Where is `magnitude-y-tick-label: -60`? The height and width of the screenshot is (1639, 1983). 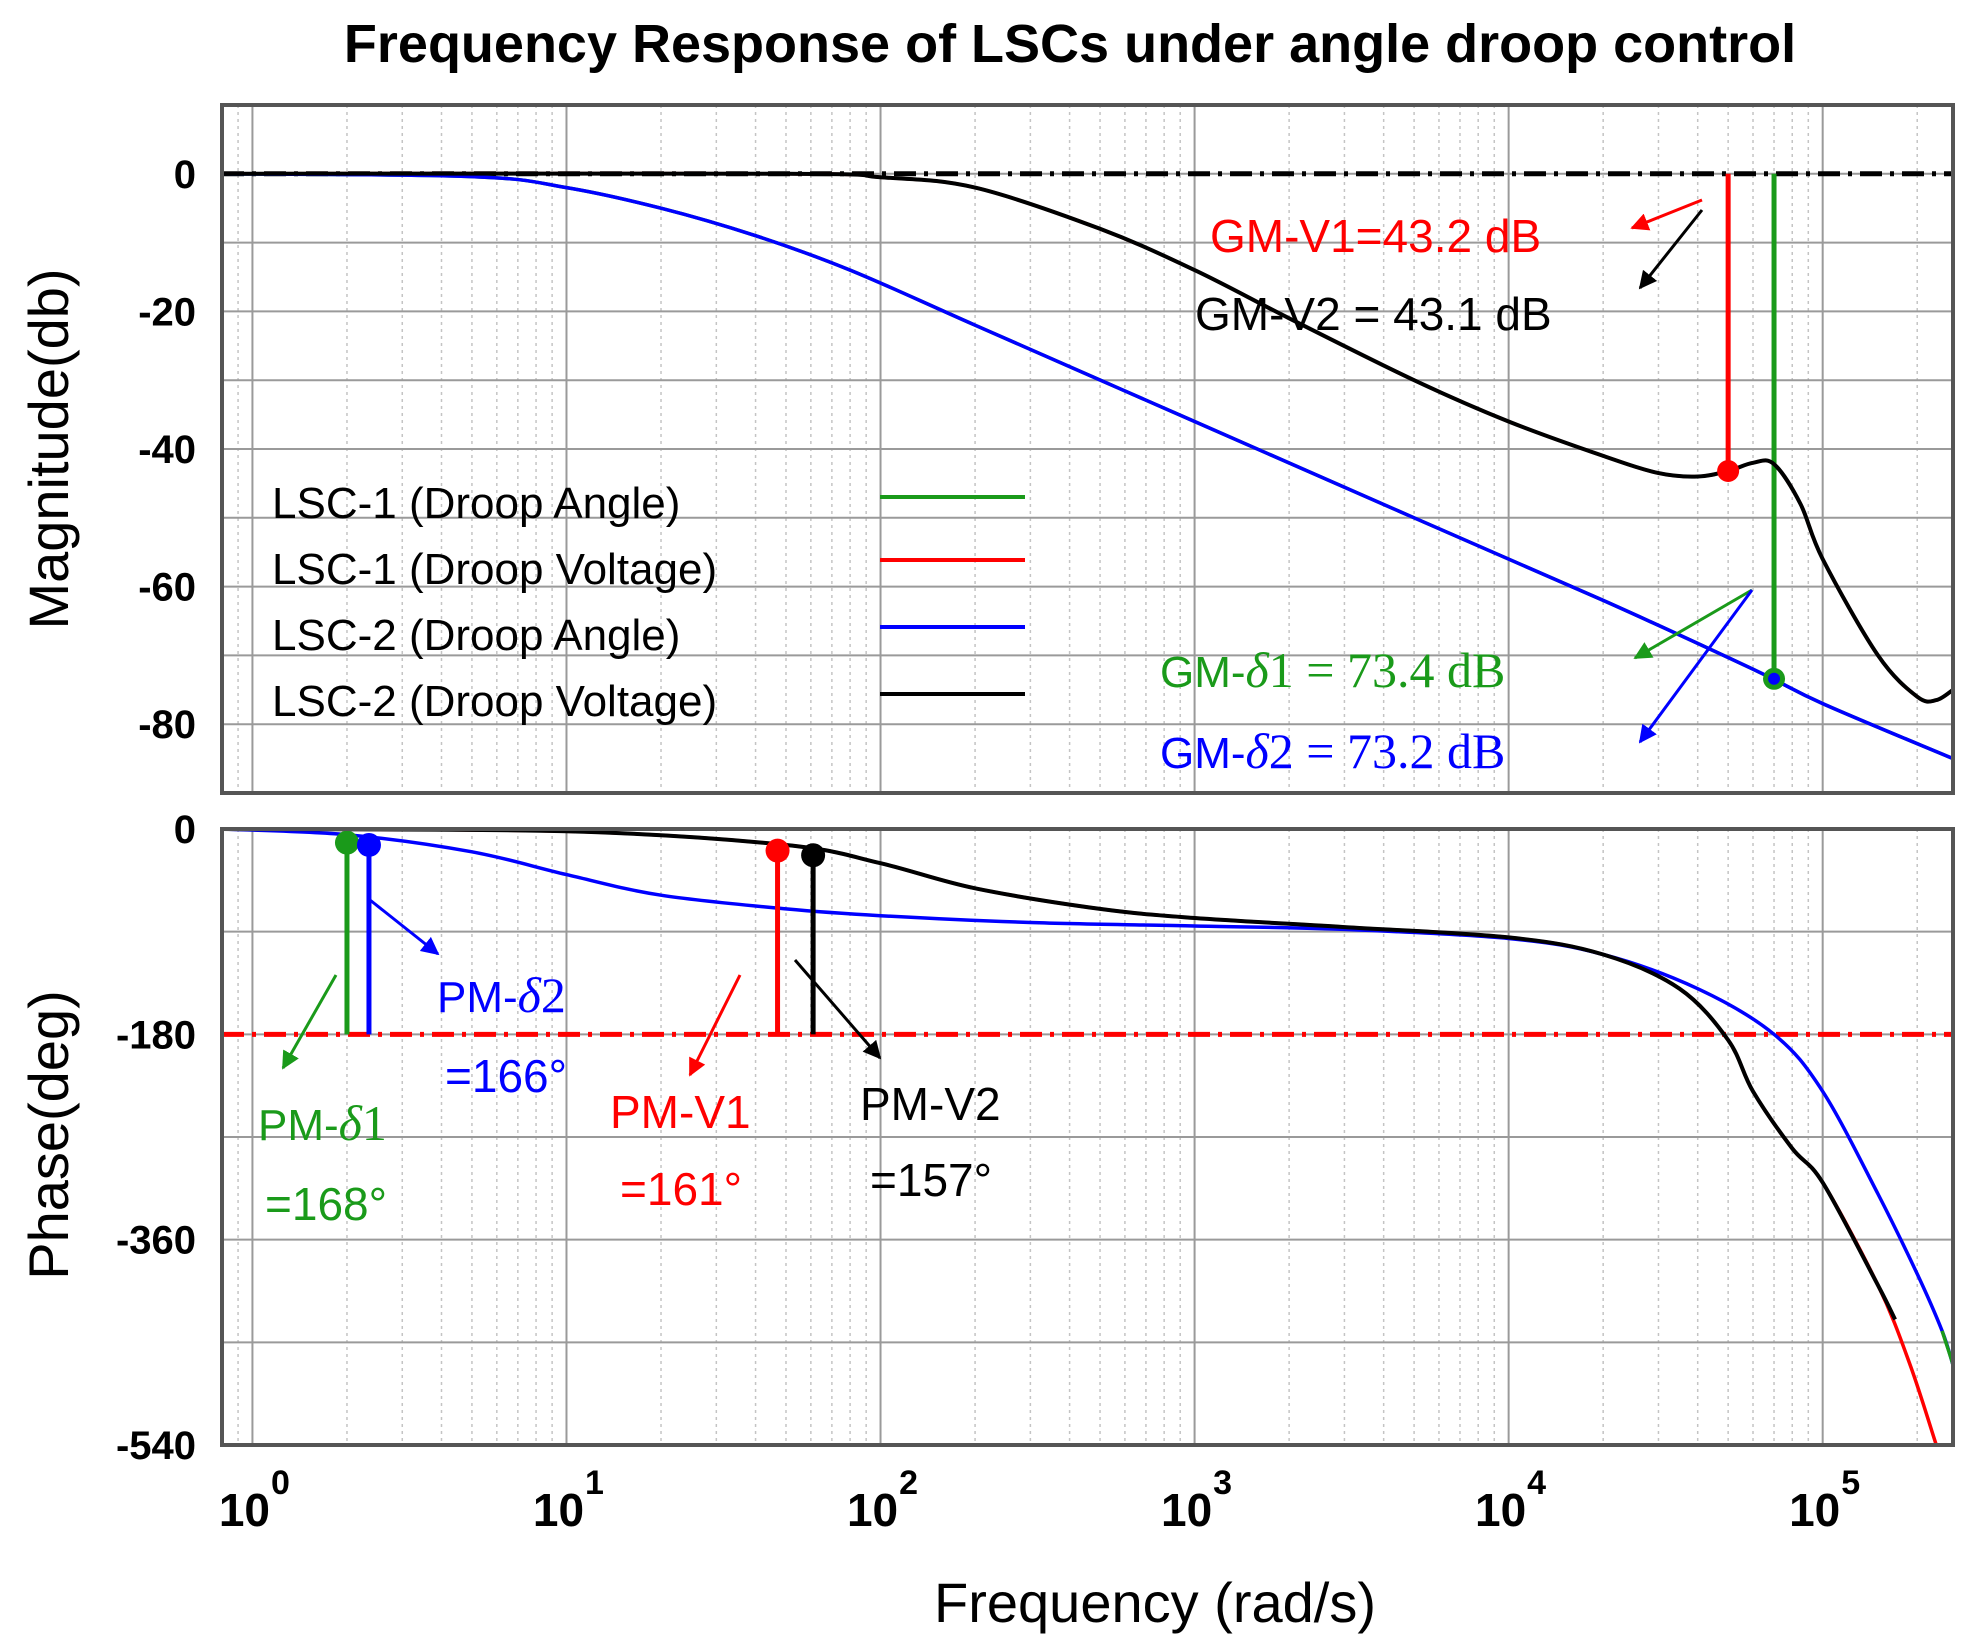 magnitude-y-tick-label: -60 is located at coordinates (167, 588).